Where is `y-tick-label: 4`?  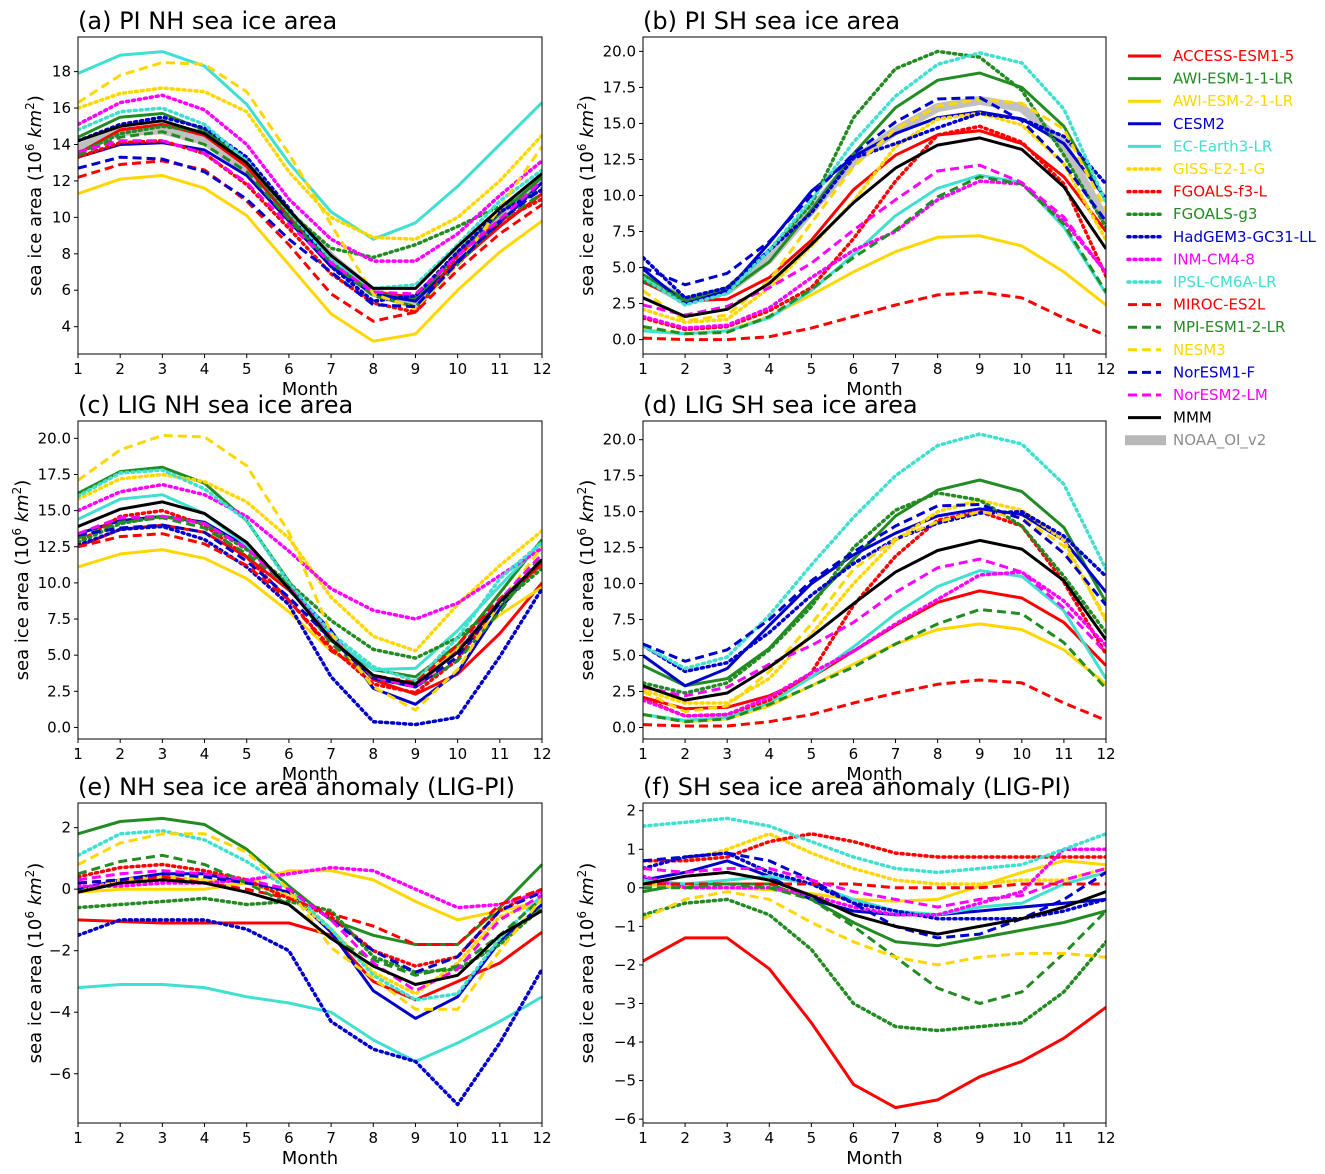
y-tick-label: 4 is located at coordinates (66, 327).